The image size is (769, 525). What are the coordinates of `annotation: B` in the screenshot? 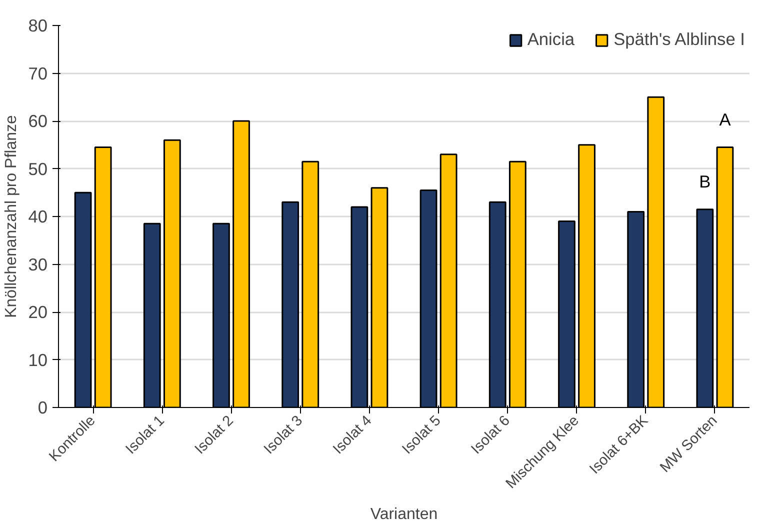 It's located at (705, 181).